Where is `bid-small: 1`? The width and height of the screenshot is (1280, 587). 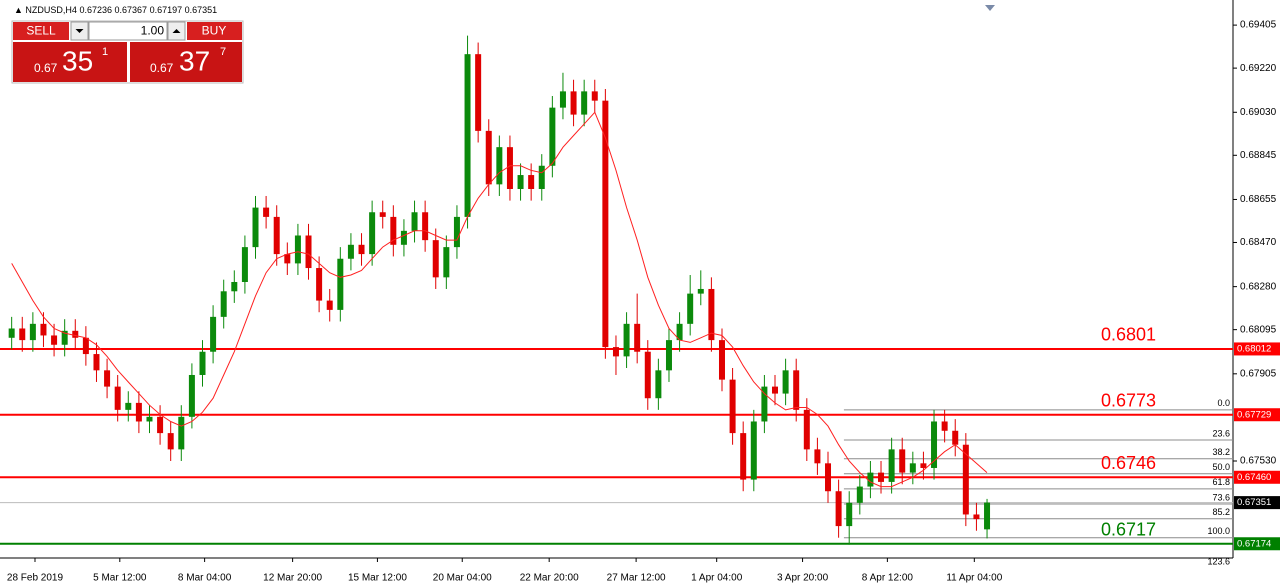
bid-small: 1 is located at coordinates (105, 52).